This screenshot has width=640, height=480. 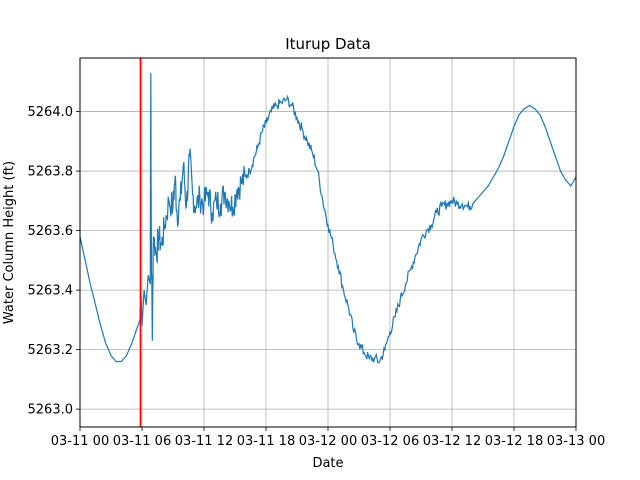 I want to click on x-tick-label: 03-12 12, so click(x=452, y=441).